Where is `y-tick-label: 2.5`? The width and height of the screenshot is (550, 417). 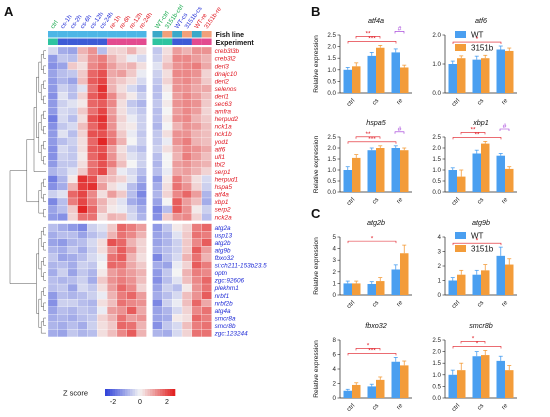 y-tick-label: 2.5 is located at coordinates (436, 340).